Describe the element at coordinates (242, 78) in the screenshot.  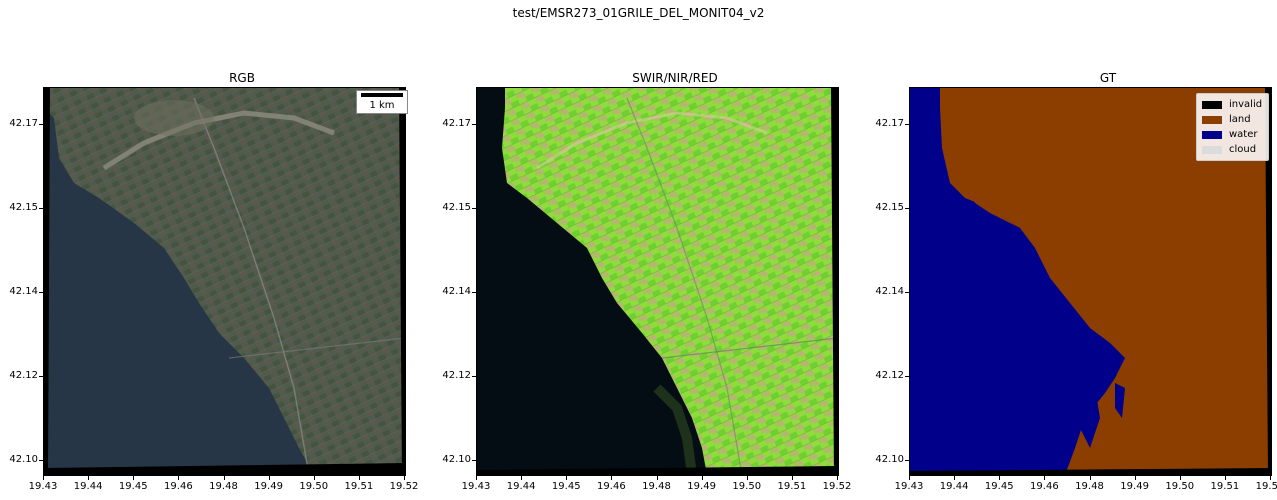
I see `panel-title-rgb: RGB` at that location.